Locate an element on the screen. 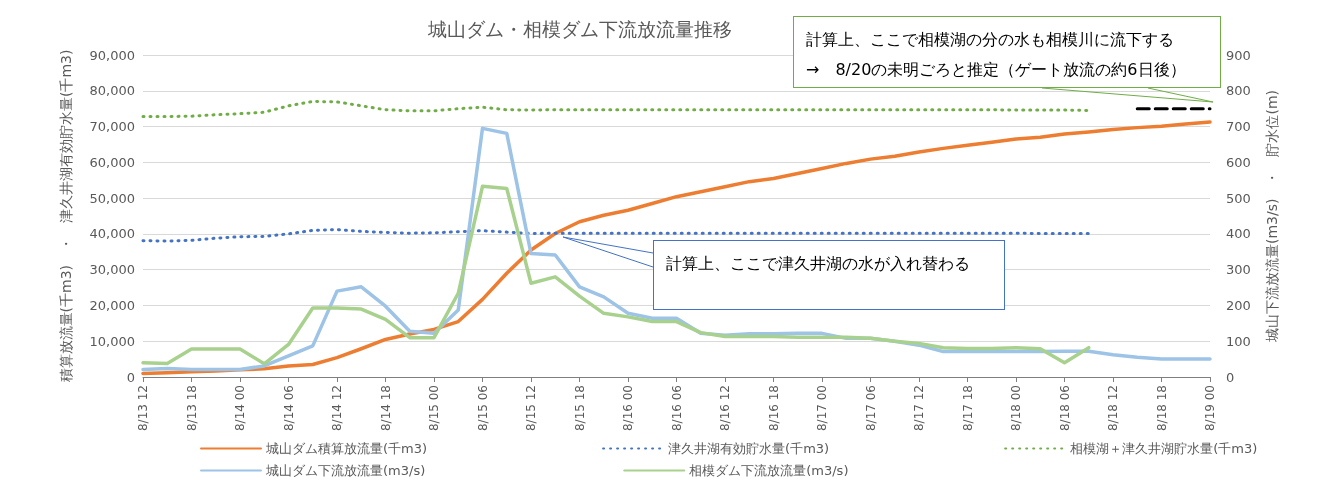 The height and width of the screenshot is (484, 1320). y2-tick-label: 500 is located at coordinates (1238, 198).